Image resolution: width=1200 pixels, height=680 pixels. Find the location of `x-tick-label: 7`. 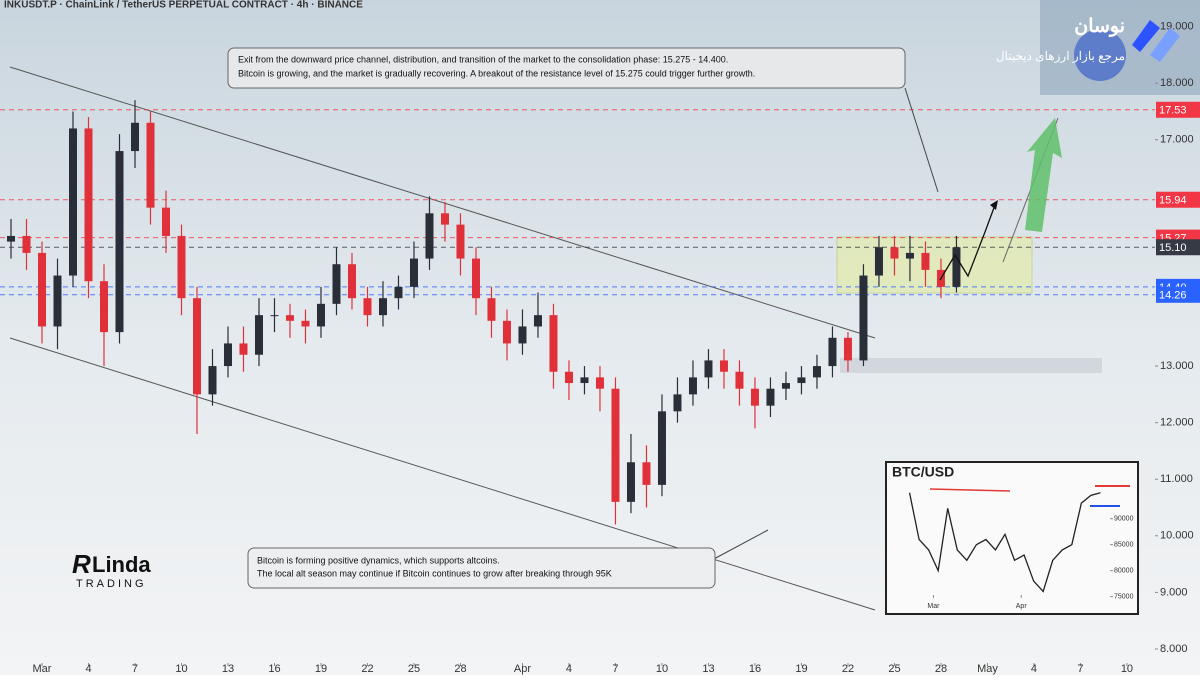

x-tick-label: 7 is located at coordinates (135, 669).